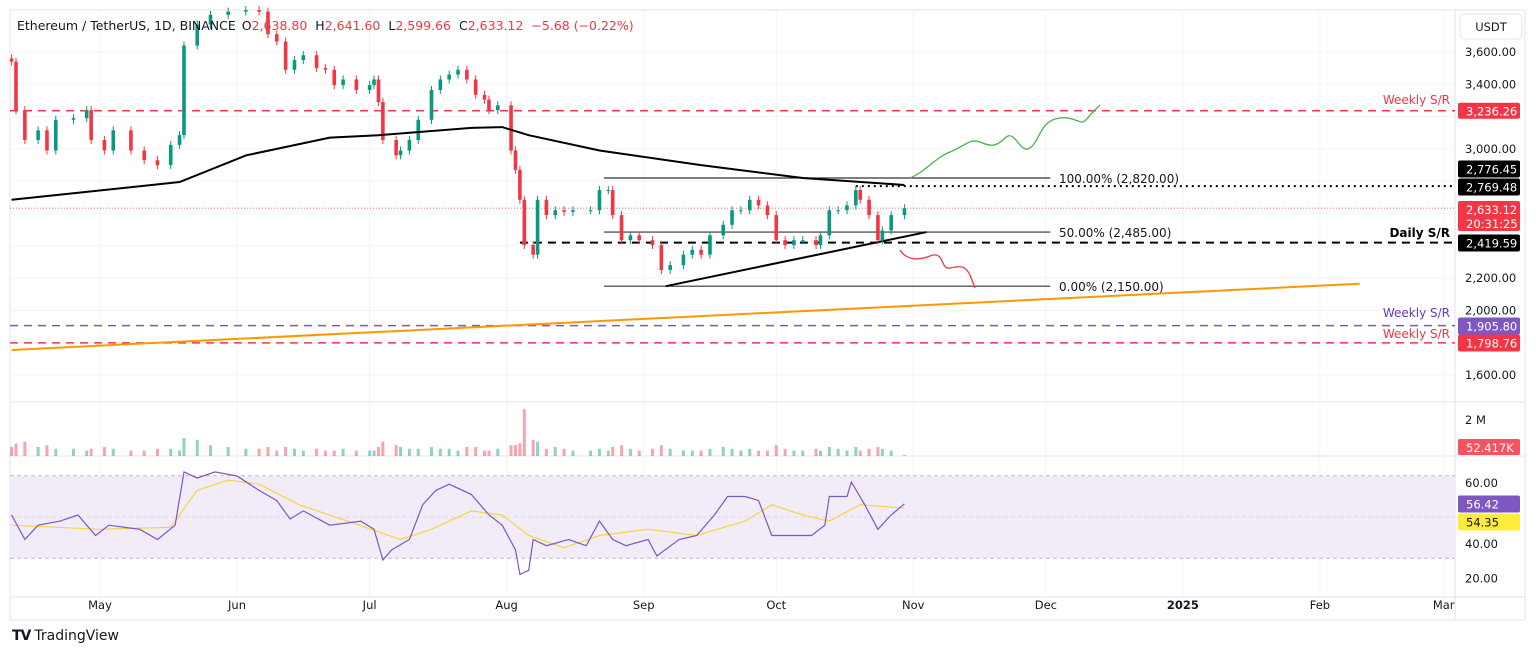 The width and height of the screenshot is (1536, 656). I want to click on time-axis: May Jun Jul Aug Sep Oct Nov Dec 2025 Feb Mar, so click(771, 605).